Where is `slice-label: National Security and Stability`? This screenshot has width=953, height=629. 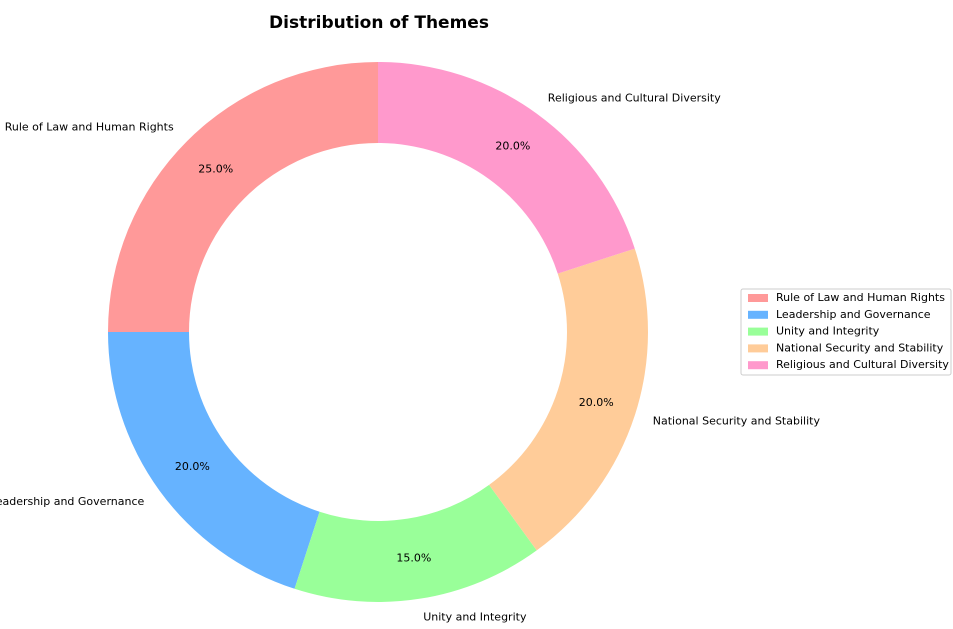 slice-label: National Security and Stability is located at coordinates (737, 420).